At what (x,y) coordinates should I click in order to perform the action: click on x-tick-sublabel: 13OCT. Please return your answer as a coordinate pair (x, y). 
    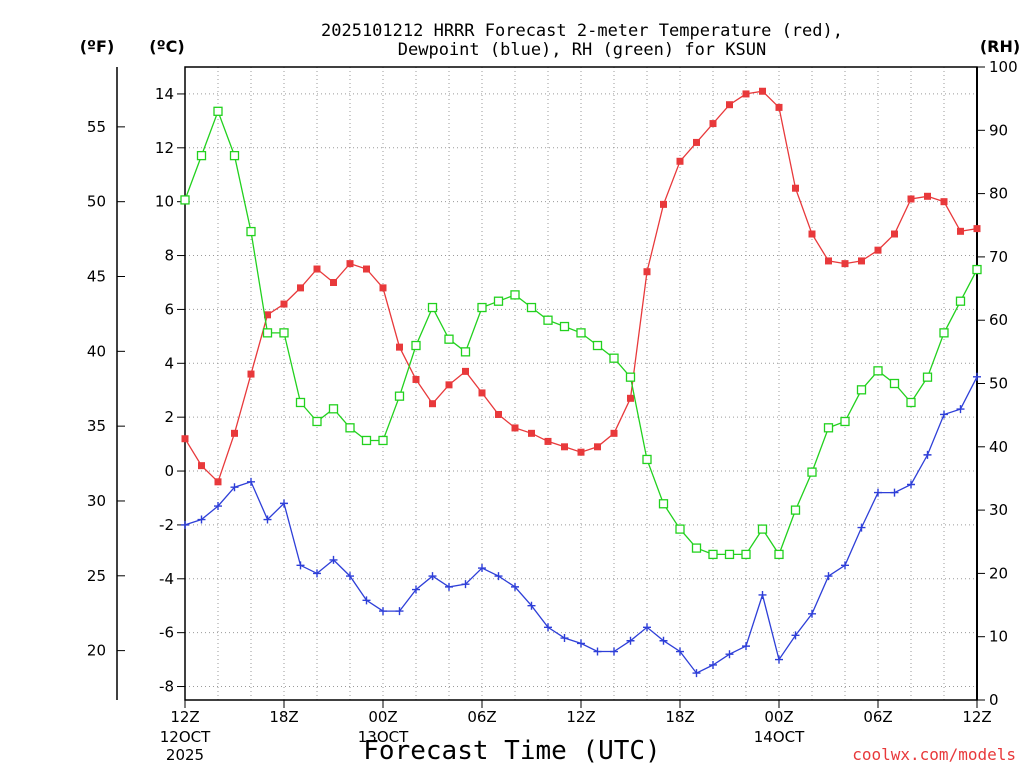
    Looking at the image, I should click on (383, 737).